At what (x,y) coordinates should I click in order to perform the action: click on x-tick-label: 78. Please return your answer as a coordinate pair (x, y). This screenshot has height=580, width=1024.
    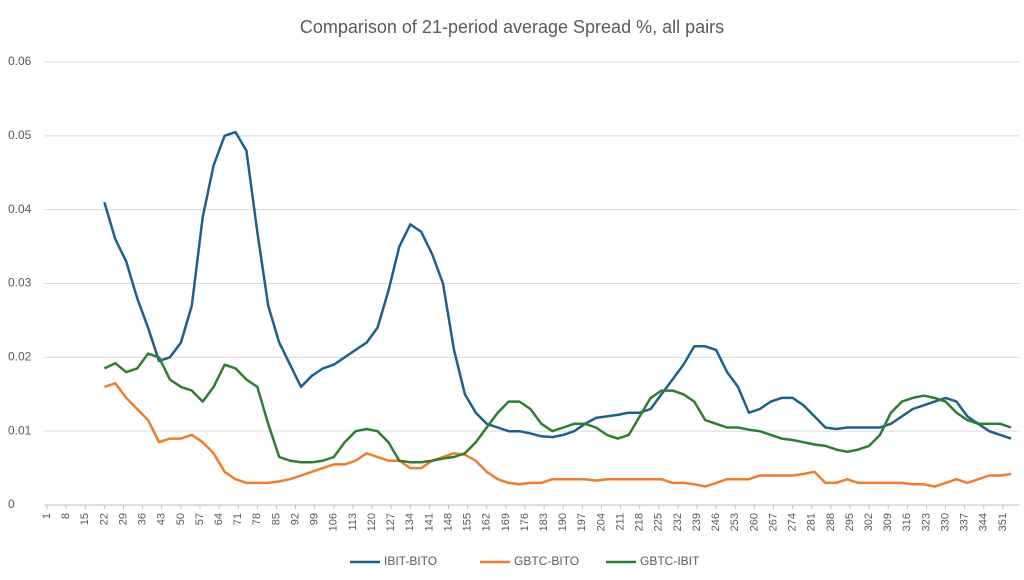
    Looking at the image, I should click on (257, 519).